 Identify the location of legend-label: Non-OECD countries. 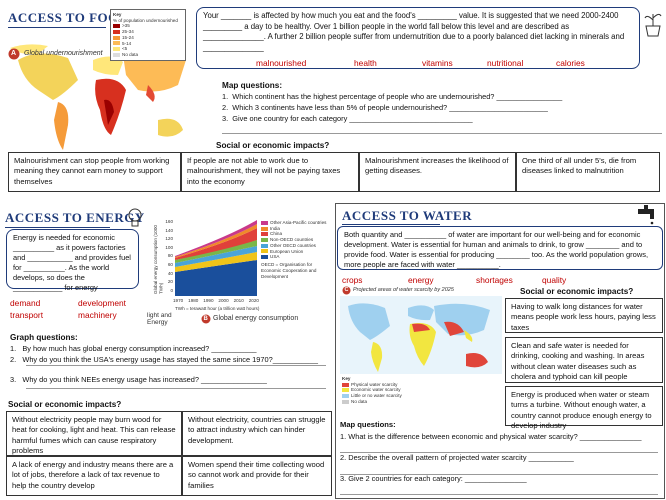
(292, 240).